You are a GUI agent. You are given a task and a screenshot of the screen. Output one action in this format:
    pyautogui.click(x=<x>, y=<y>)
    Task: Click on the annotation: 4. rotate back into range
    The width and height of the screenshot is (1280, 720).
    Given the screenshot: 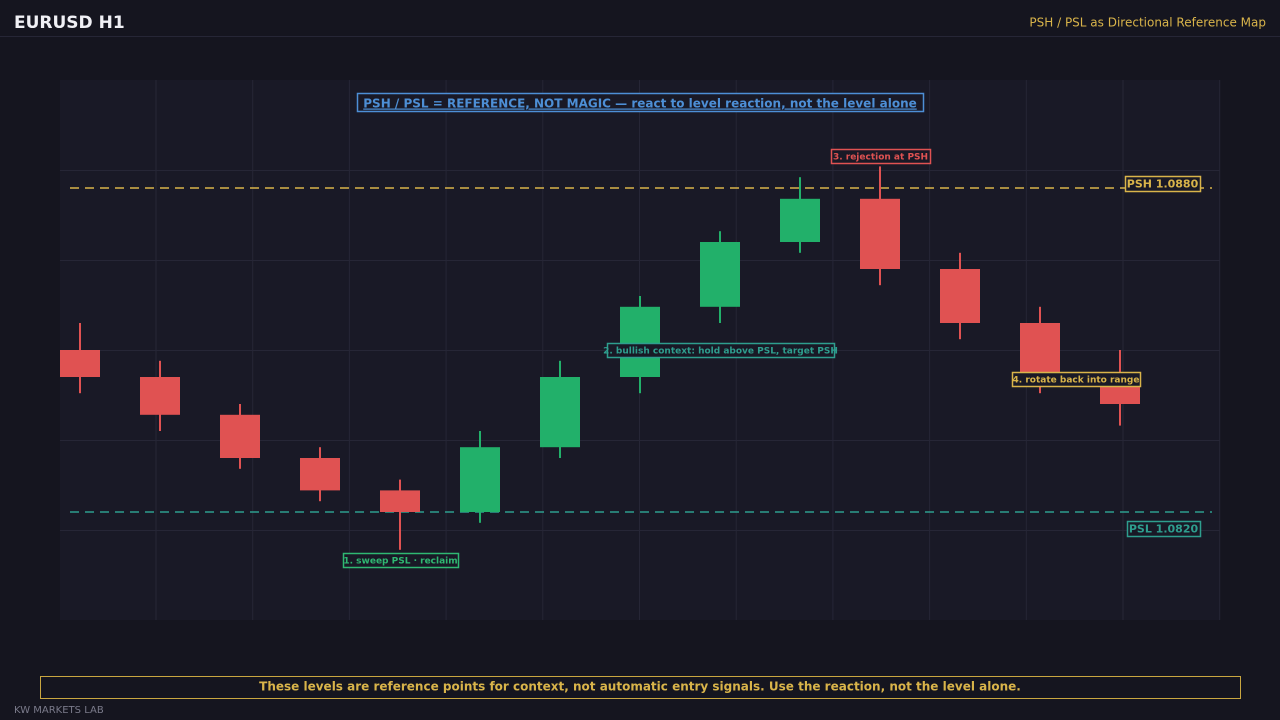 What is the action you would take?
    pyautogui.click(x=1076, y=381)
    